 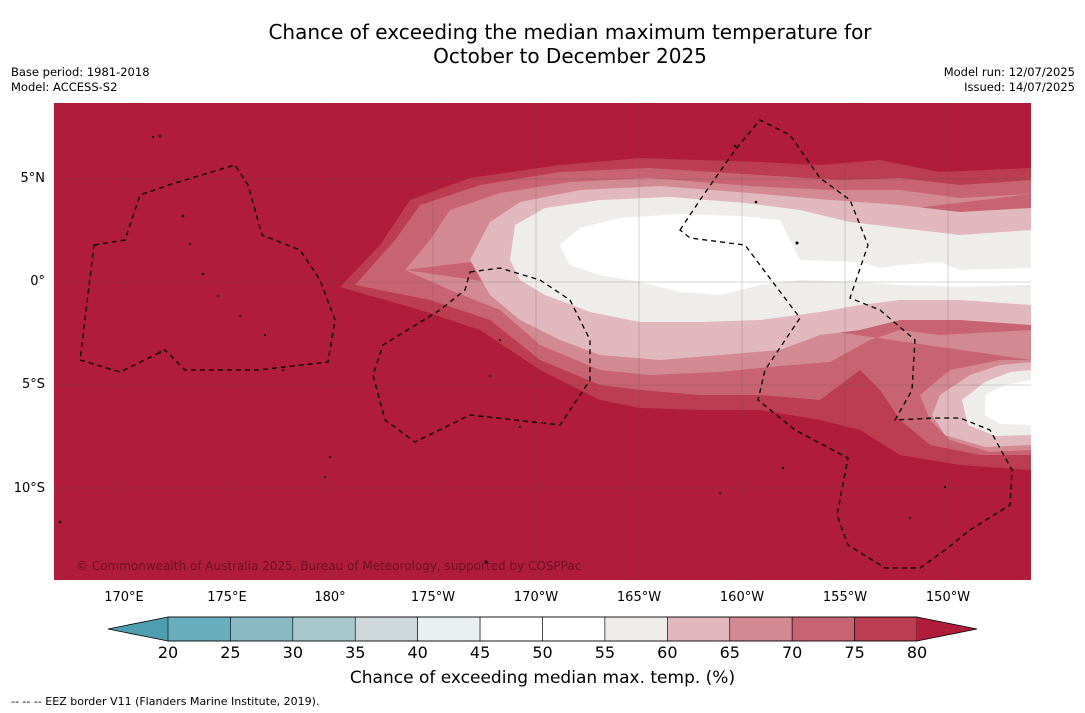 I want to click on base-period: Base period: 1981-2018, so click(x=80, y=72).